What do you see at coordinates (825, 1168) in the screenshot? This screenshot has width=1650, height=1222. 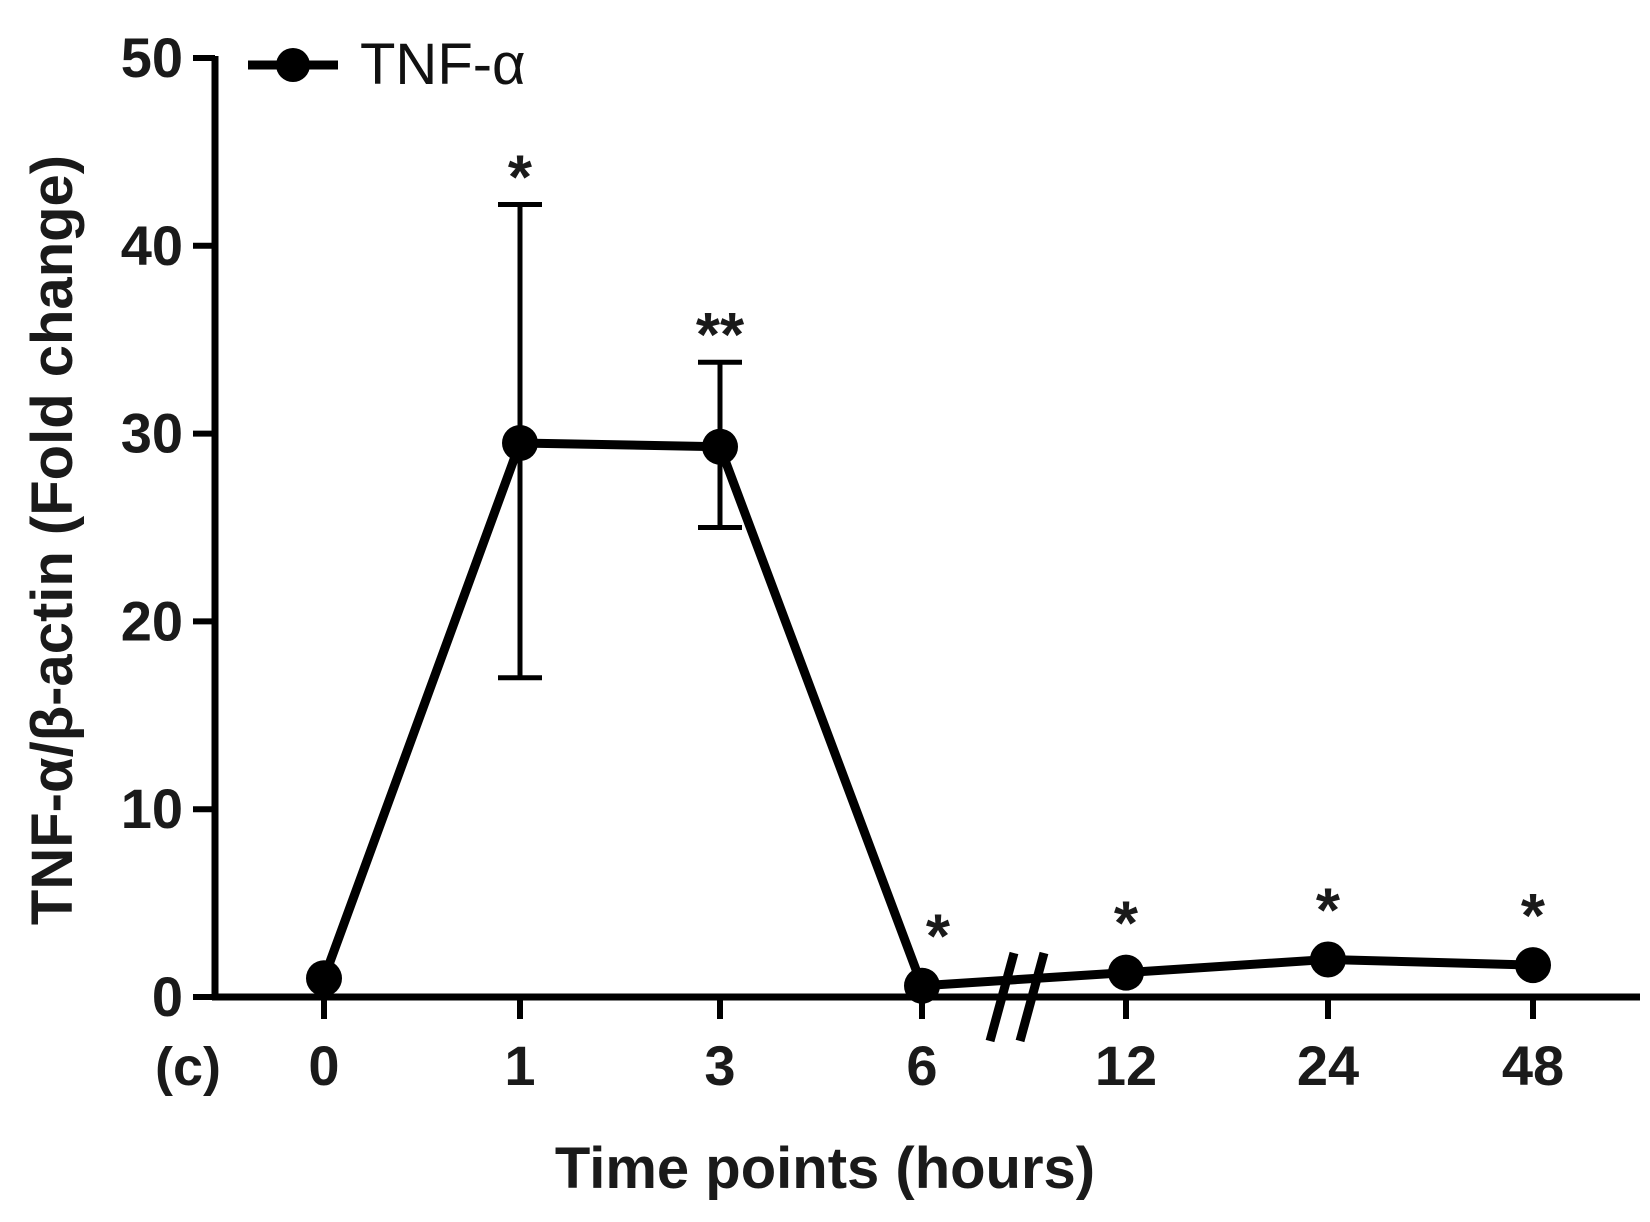 I see `x-axis-title: Time points (hours)` at bounding box center [825, 1168].